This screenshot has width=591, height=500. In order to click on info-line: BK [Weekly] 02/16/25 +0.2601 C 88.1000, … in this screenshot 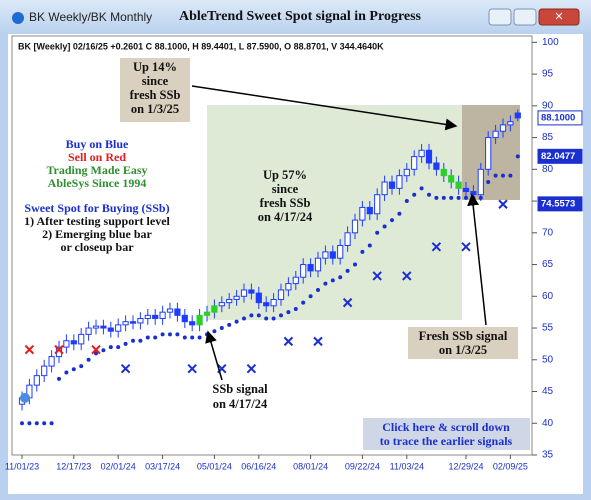, I will do `click(201, 46)`.